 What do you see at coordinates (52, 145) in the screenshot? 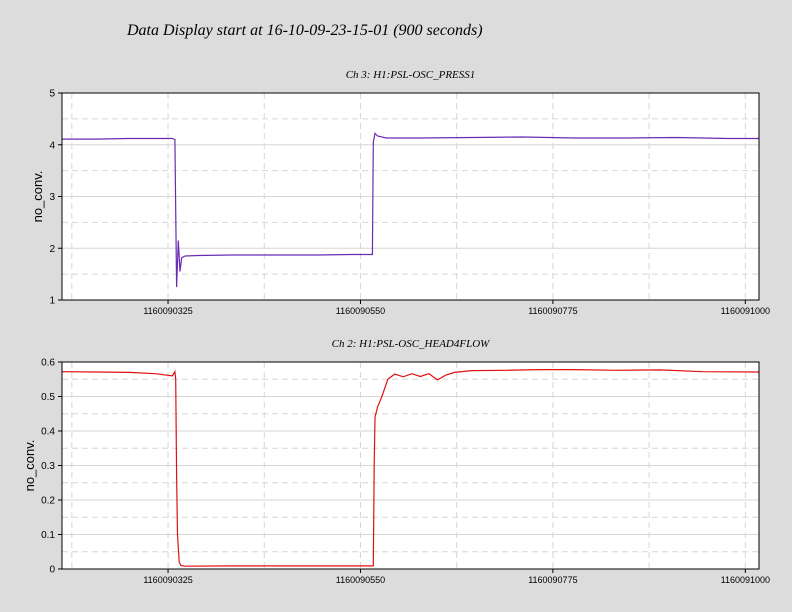
I see `y-tick-label: 4` at bounding box center [52, 145].